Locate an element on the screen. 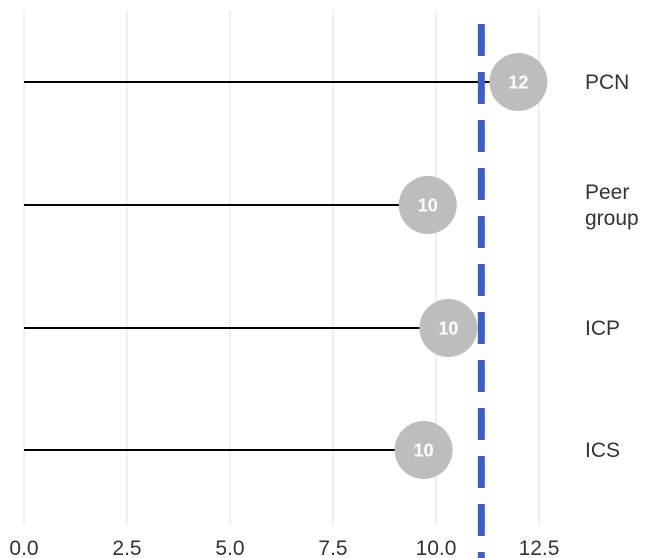 This screenshot has height=558, width=650. x-tick-label-3: 7.5 is located at coordinates (332, 547).